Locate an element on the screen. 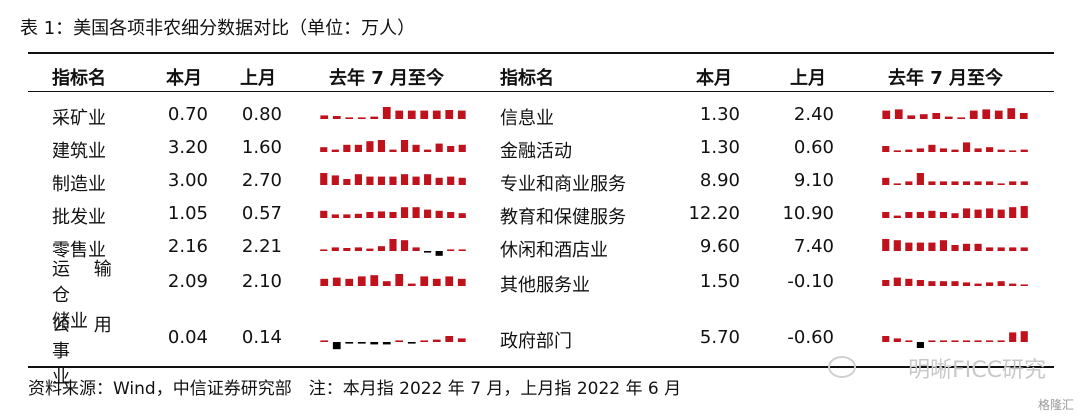 The image size is (1080, 420). header-last-right: 上月 is located at coordinates (808, 78).